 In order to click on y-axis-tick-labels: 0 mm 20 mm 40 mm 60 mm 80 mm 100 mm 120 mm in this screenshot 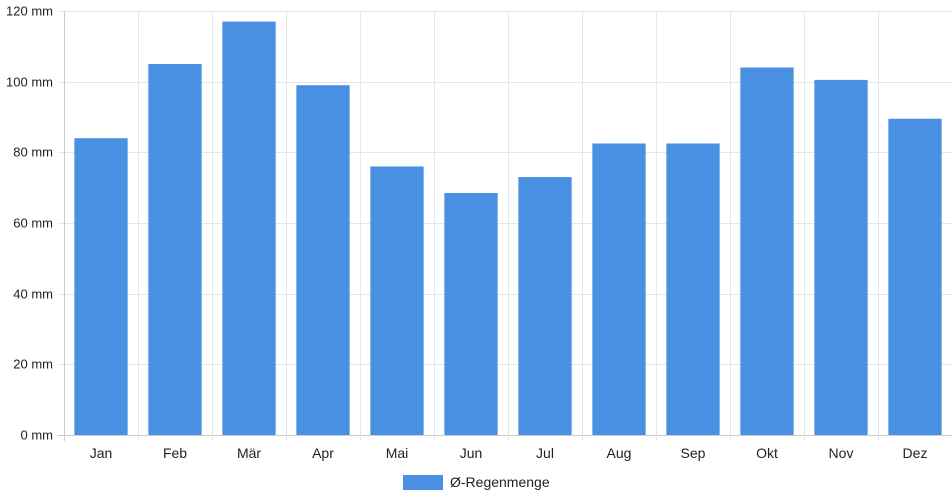, I will do `click(29, 223)`.